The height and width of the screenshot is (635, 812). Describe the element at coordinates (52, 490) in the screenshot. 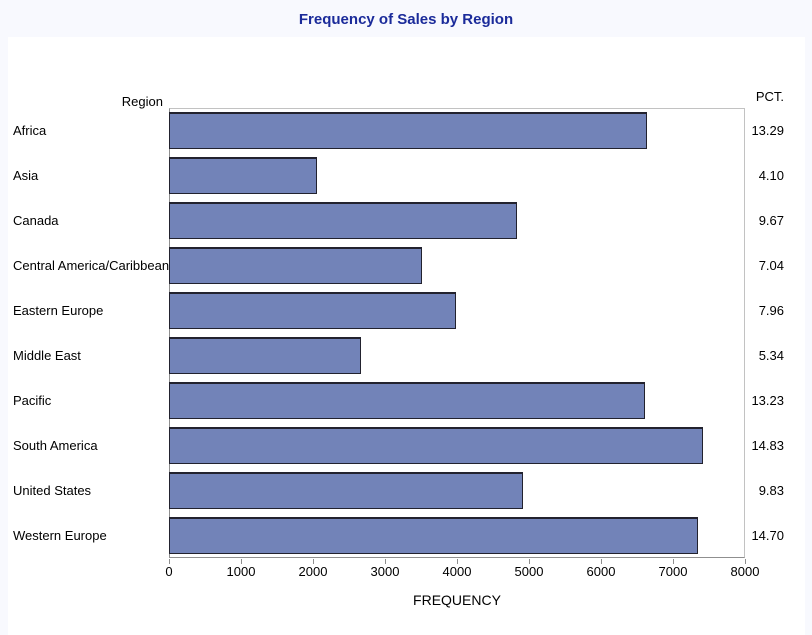

I see `category-label-united-states: United States` at that location.